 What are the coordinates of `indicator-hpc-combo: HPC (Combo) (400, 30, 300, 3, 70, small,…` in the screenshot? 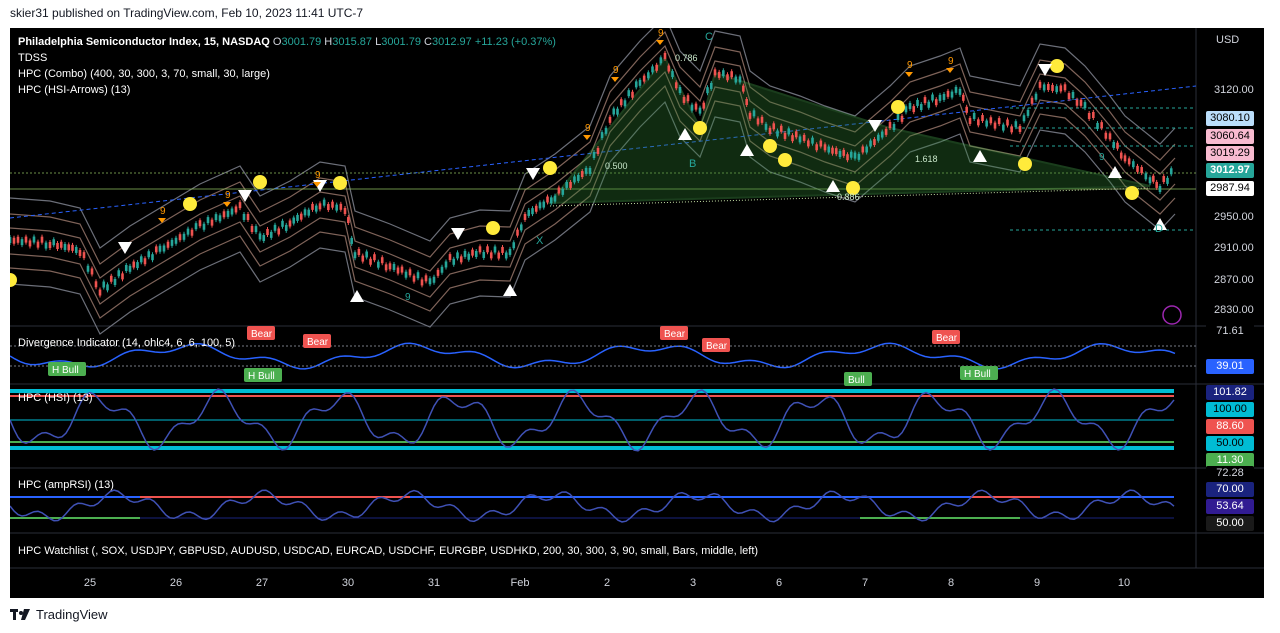 It's located at (144, 74).